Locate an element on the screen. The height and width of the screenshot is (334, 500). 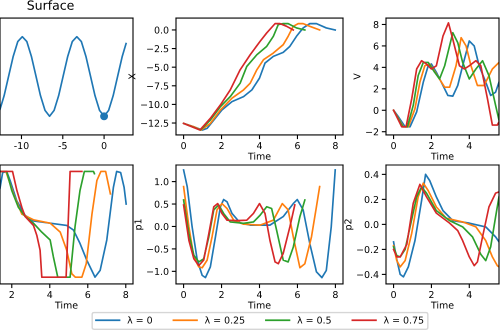
y-tick-label: −1.0 is located at coordinates (157, 272).